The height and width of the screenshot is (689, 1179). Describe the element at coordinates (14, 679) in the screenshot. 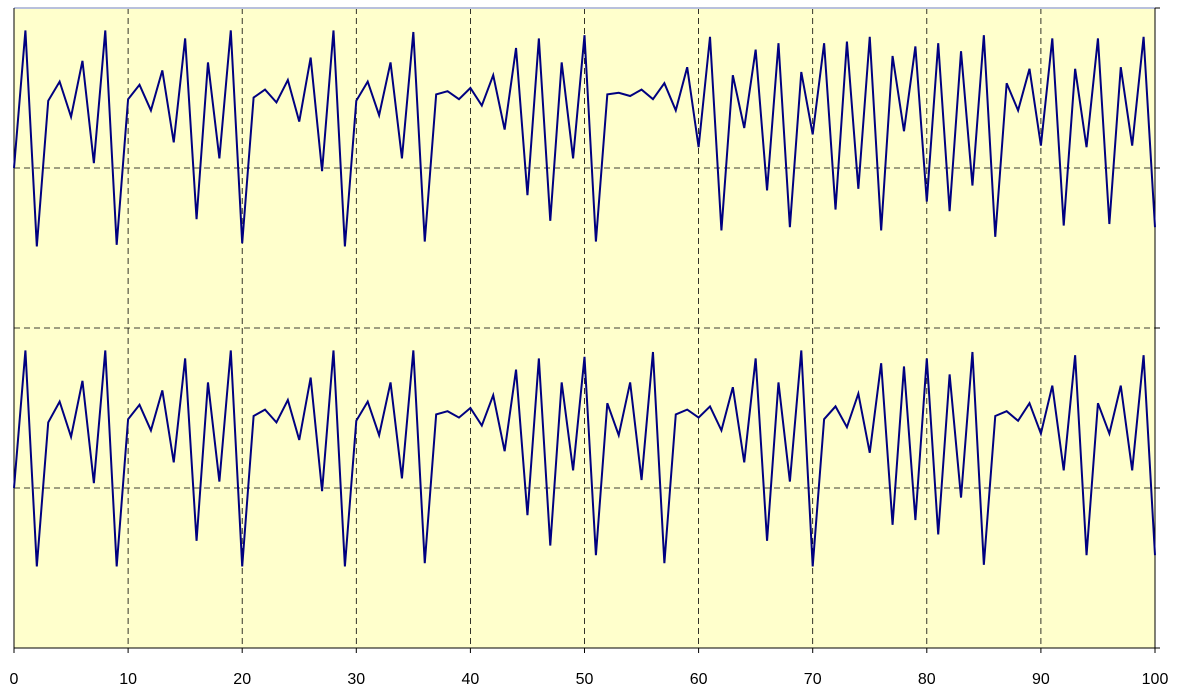

I see `x-tick-label: 0` at that location.